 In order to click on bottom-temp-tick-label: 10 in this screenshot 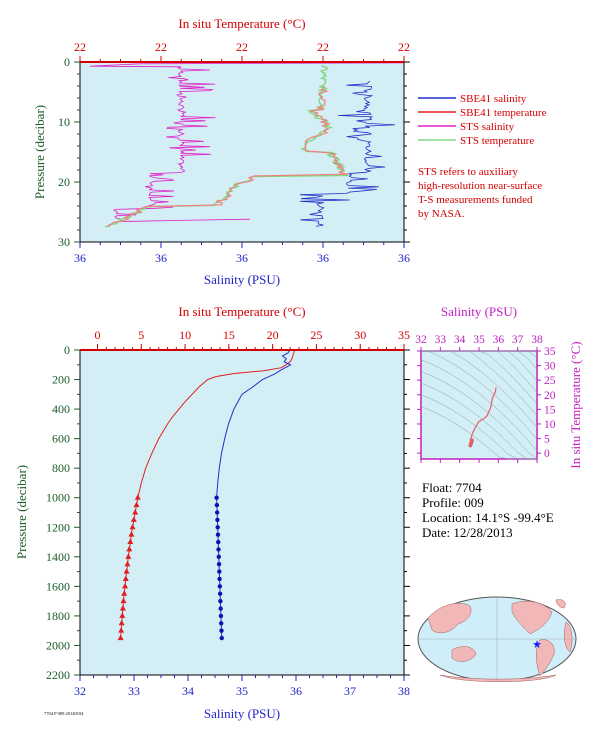, I will do `click(185, 335)`.